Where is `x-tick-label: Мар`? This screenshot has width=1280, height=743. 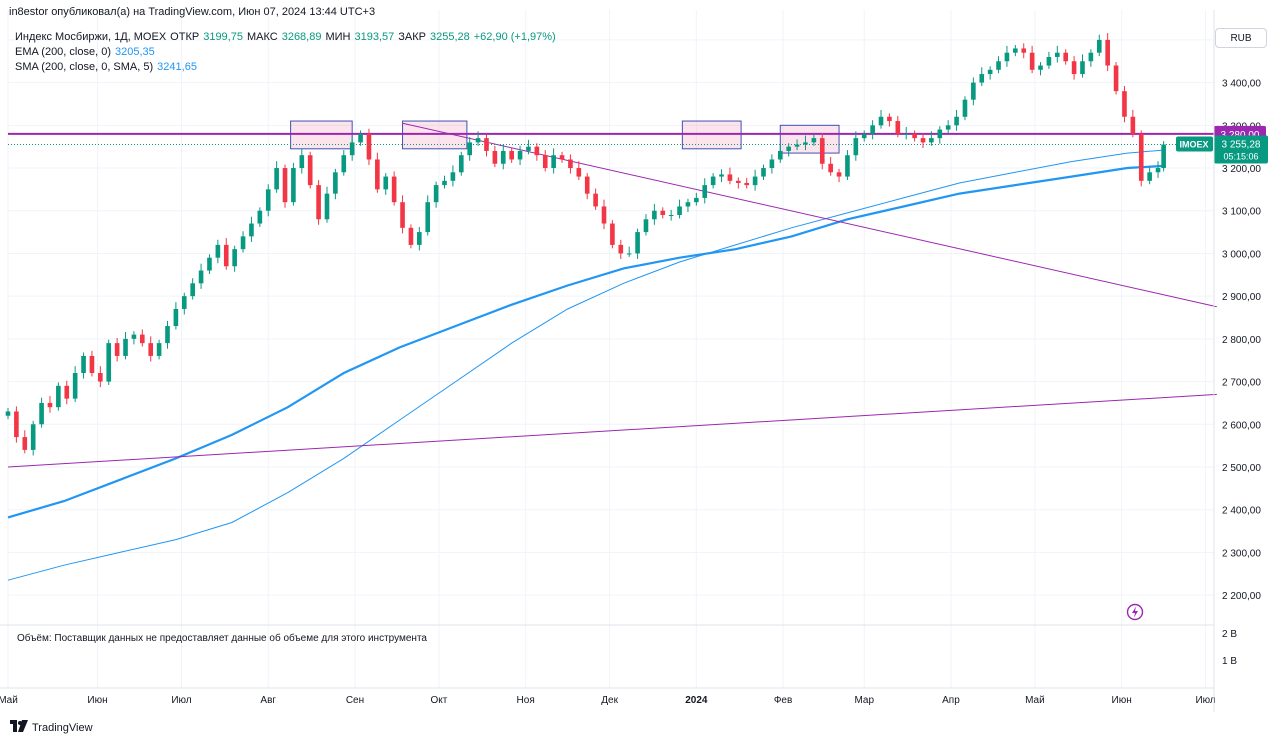
x-tick-label: Мар is located at coordinates (864, 700).